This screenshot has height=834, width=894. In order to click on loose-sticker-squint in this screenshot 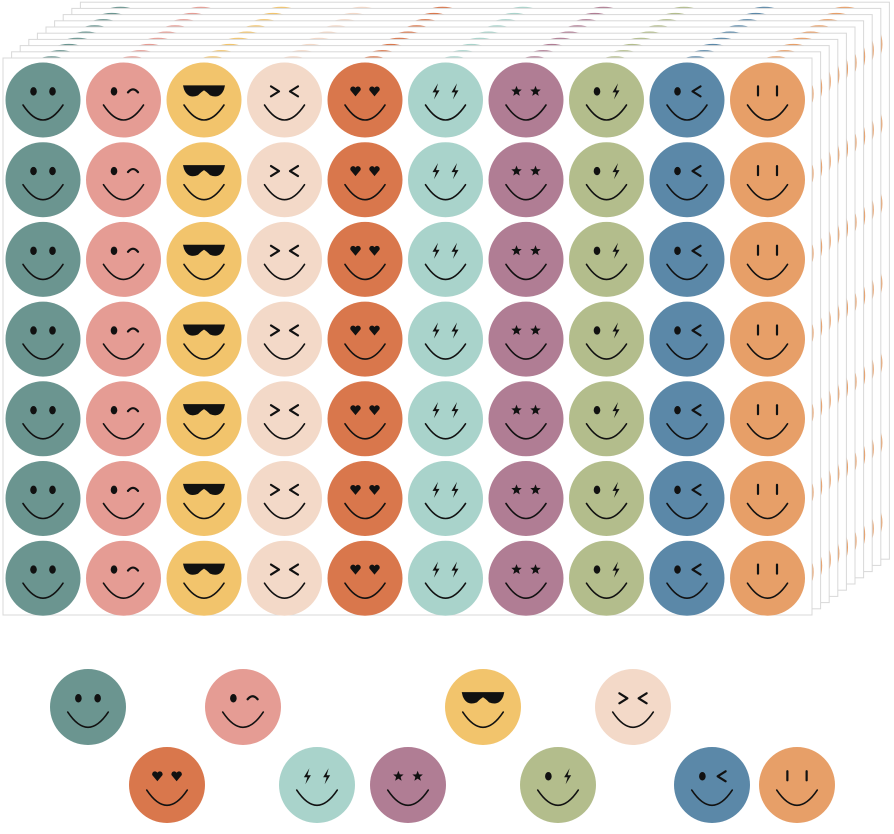, I will do `click(633, 707)`.